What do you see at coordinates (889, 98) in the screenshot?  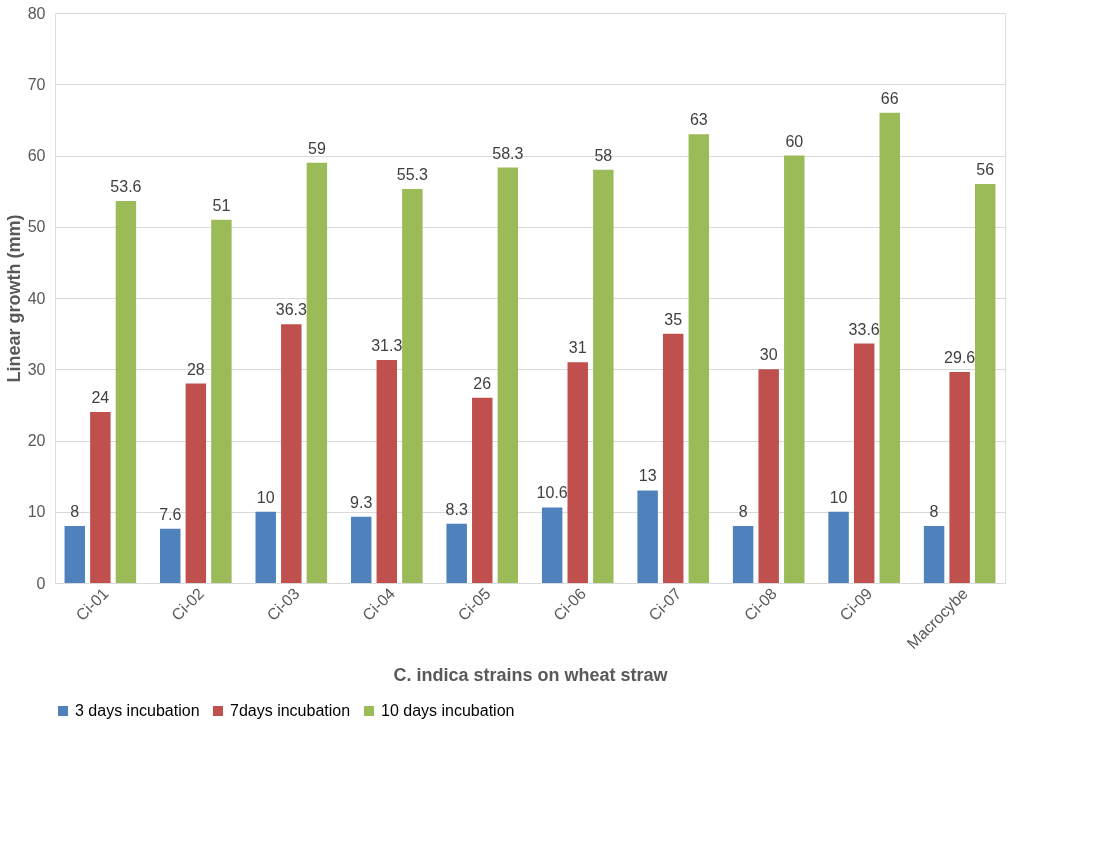 I see `data-label: 66` at bounding box center [889, 98].